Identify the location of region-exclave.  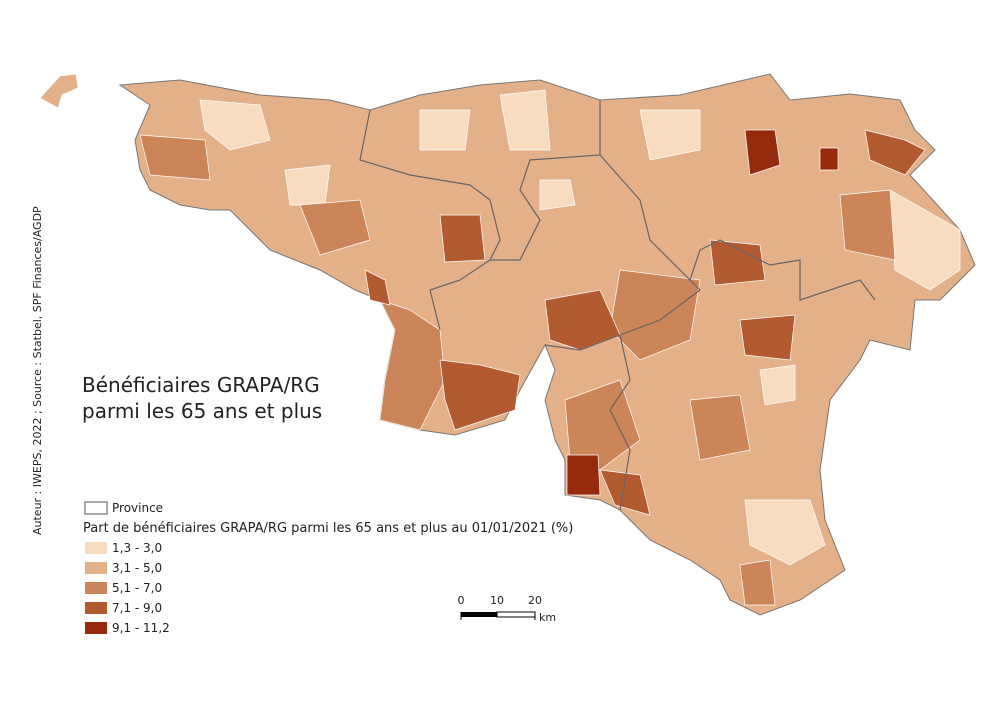
(59, 91).